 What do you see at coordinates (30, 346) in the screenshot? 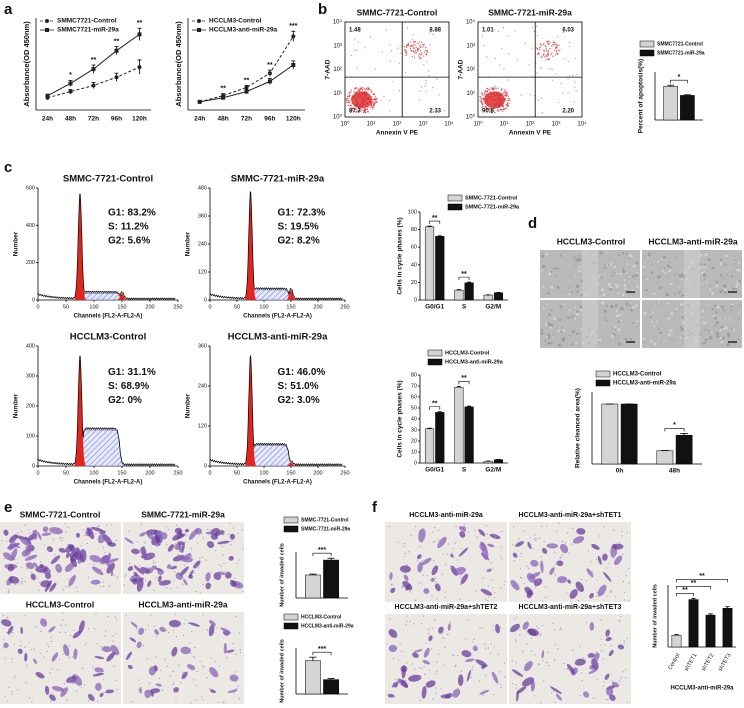
I see `y-tick-label: 400` at bounding box center [30, 346].